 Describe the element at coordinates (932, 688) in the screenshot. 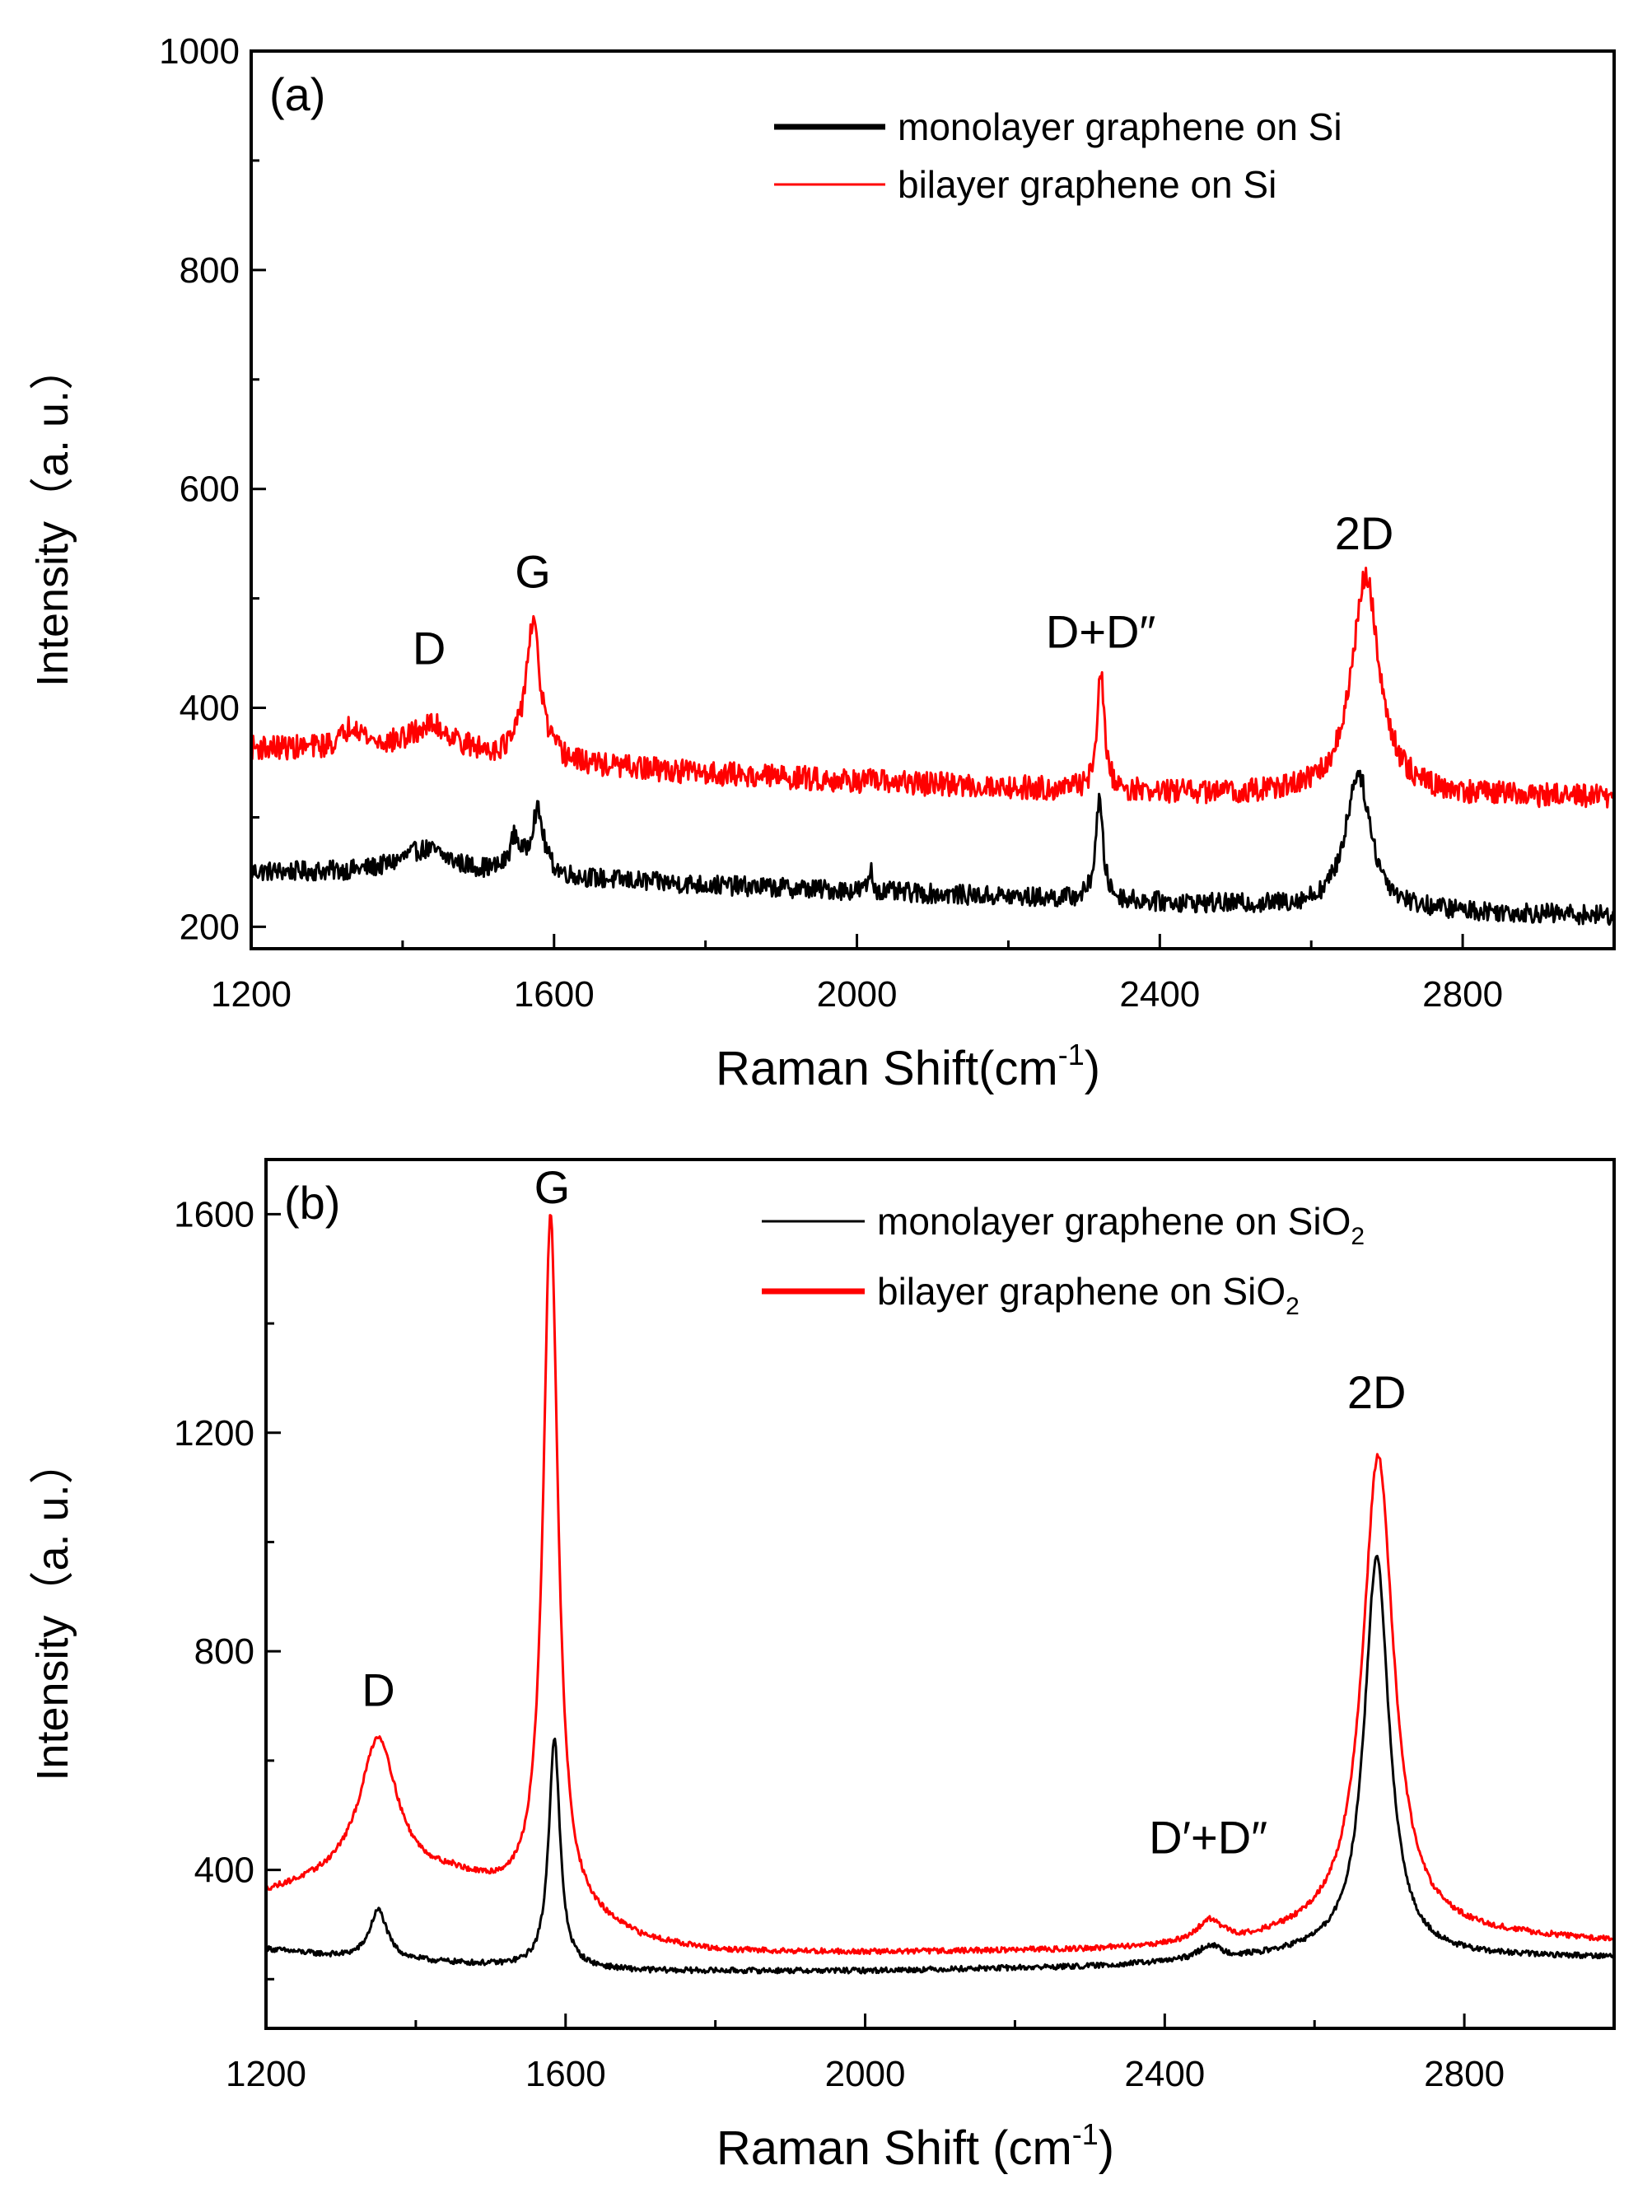

I see `series-line-bilayer` at that location.